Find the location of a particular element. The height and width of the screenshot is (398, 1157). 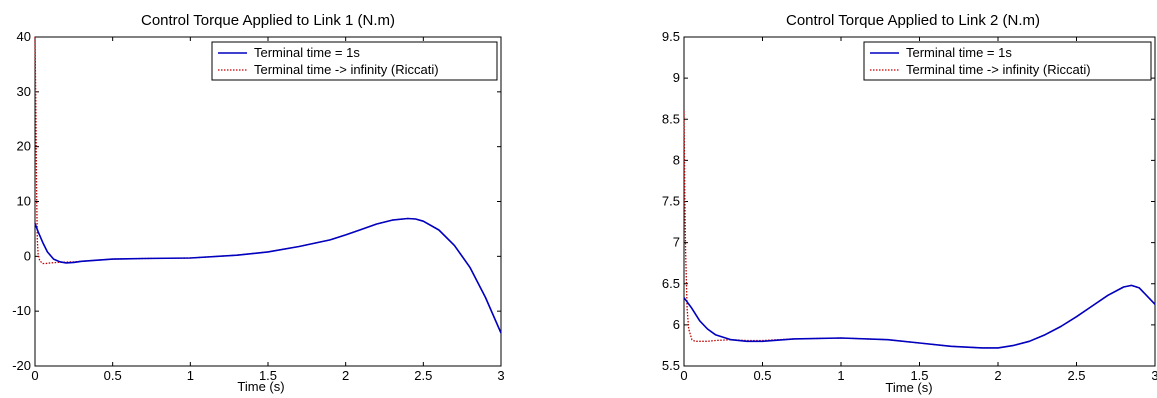

chart1-xtick-label: 1.5 is located at coordinates (268, 375).